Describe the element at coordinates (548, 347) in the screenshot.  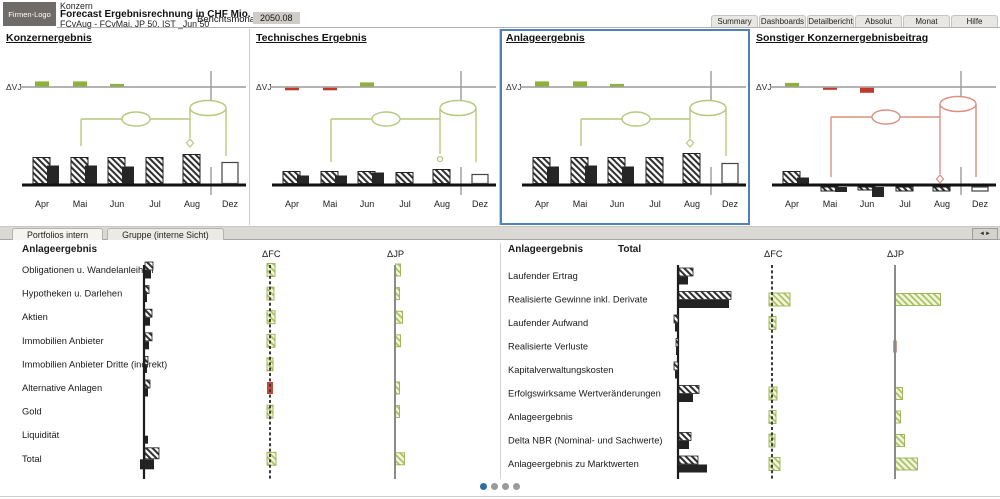
I see `row-label: Realisierte Verluste` at that location.